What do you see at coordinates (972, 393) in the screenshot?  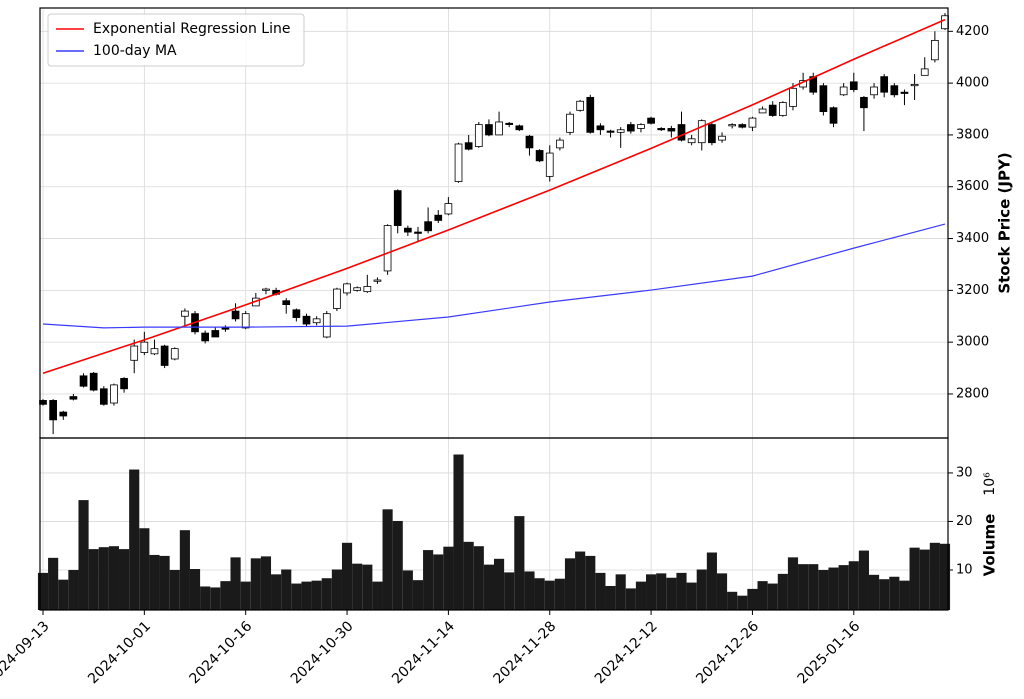 I see `y-tick-label: 2800` at bounding box center [972, 393].